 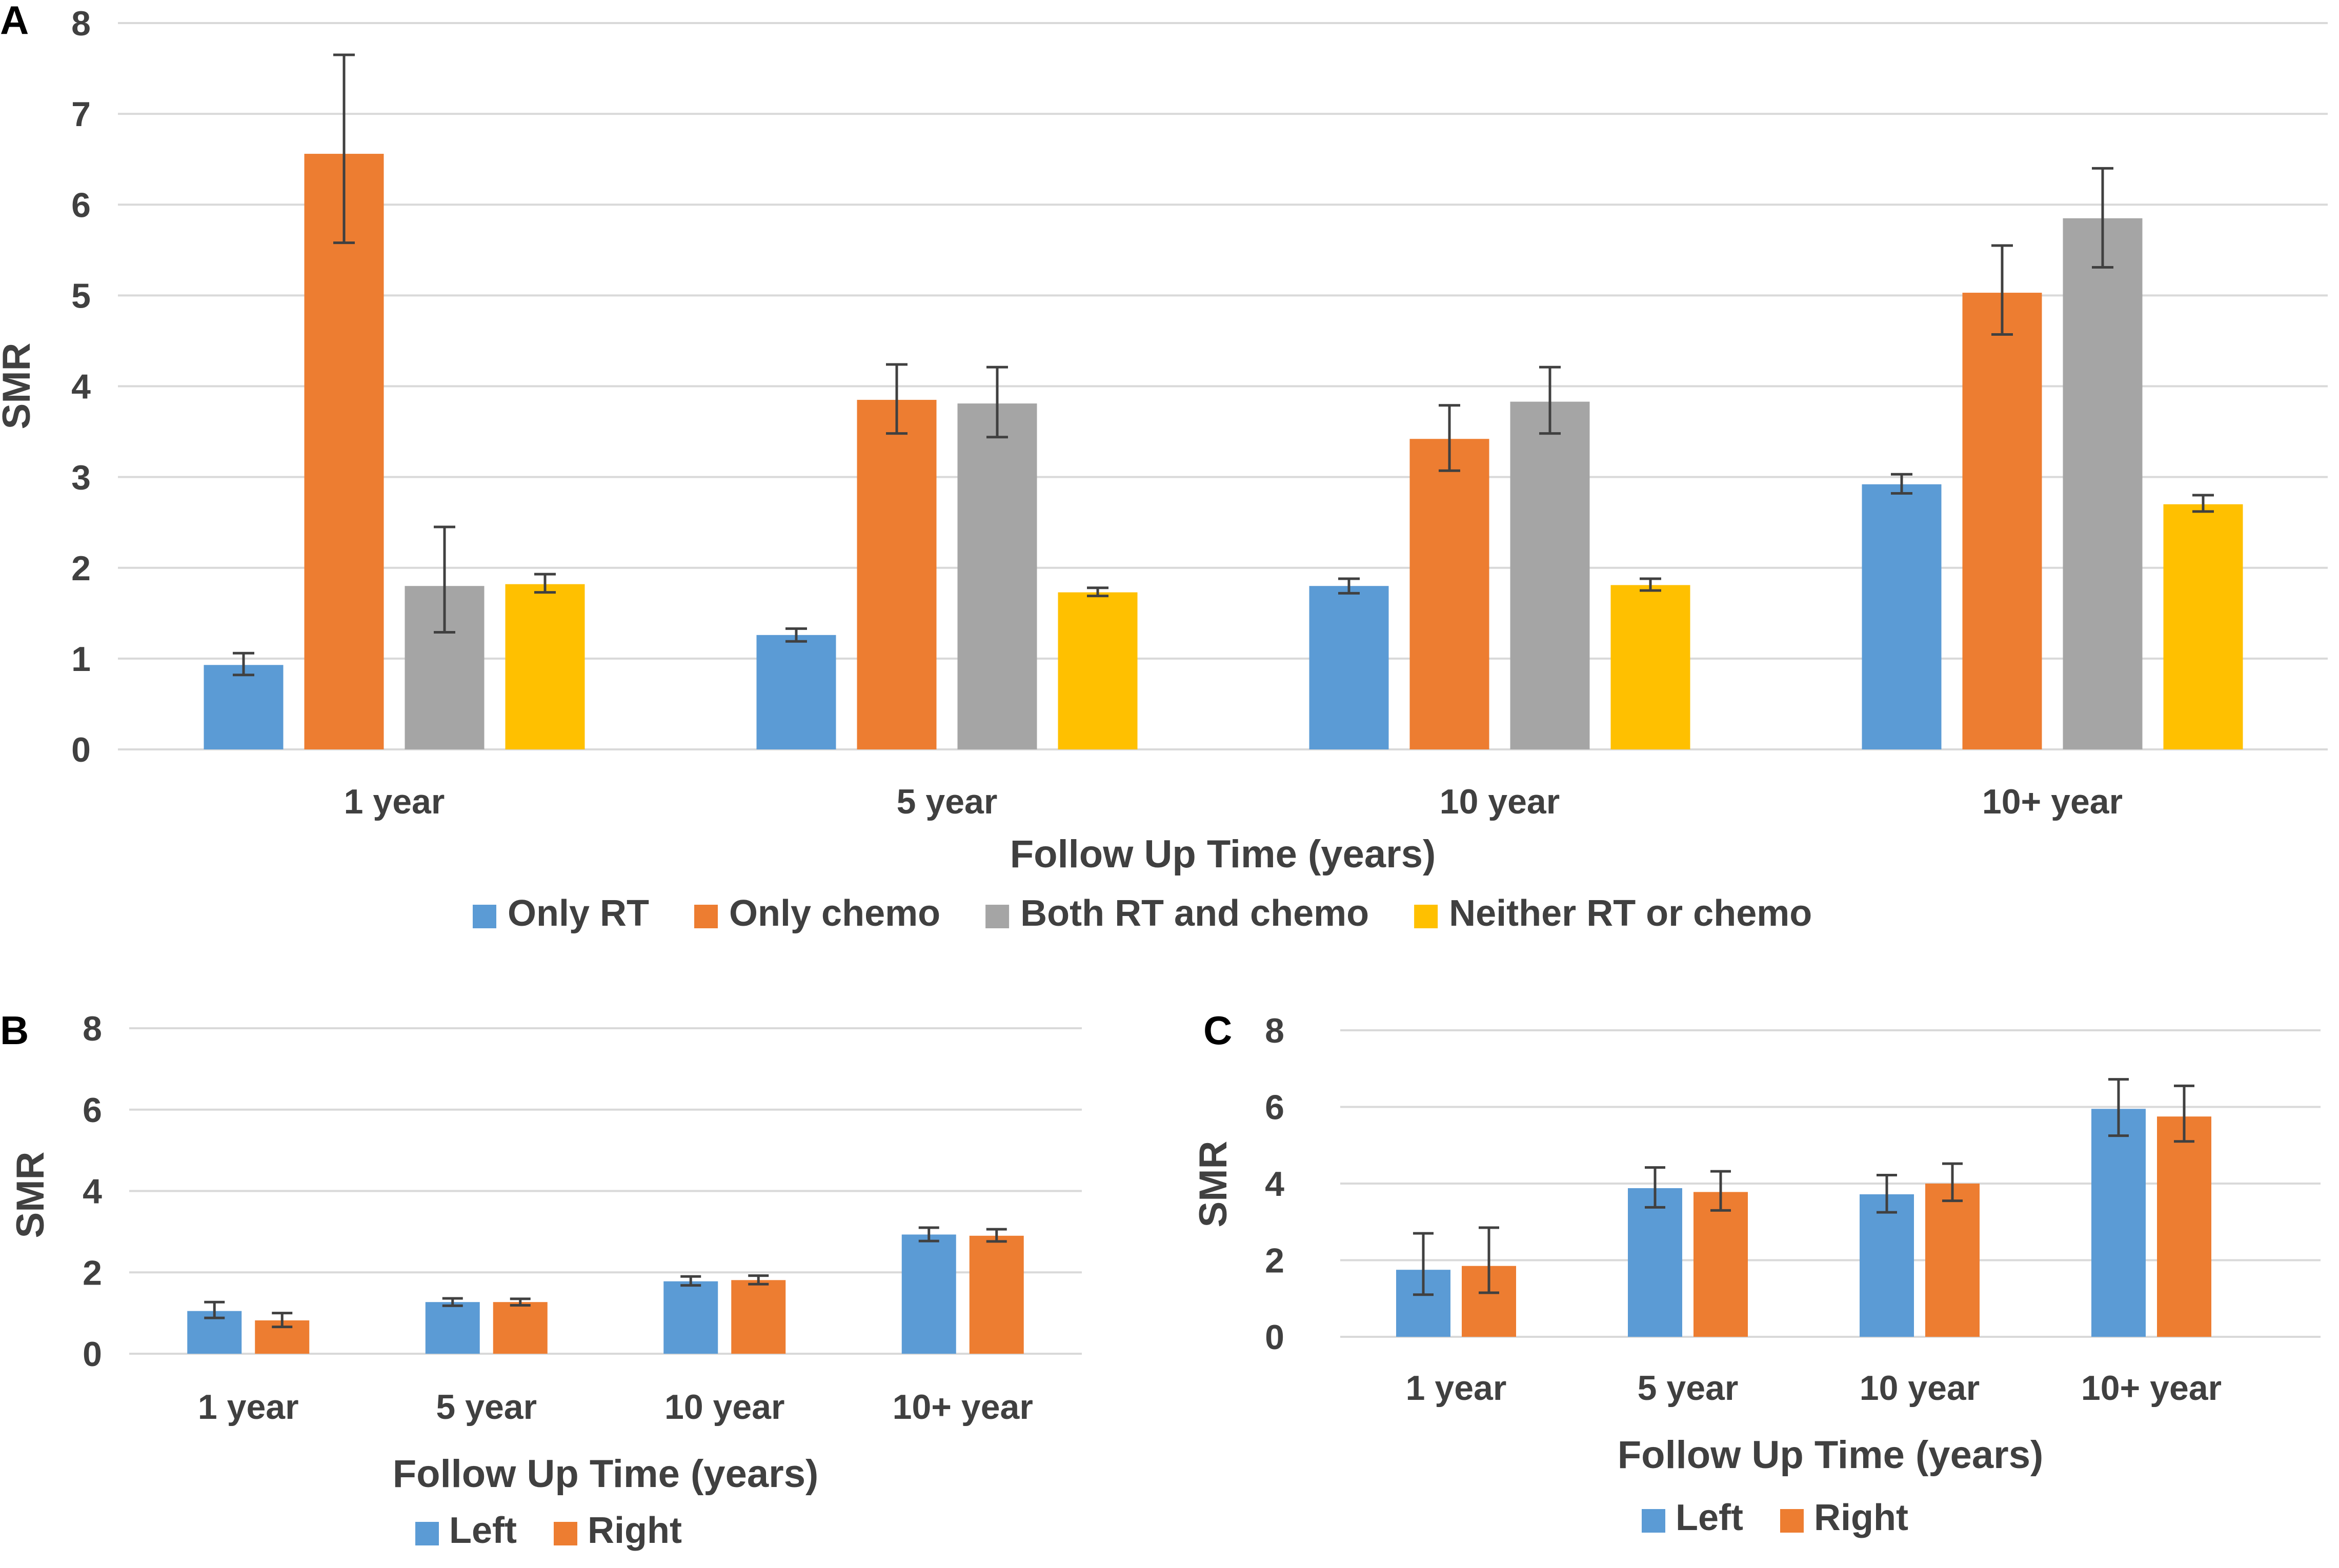 I want to click on legend: Left Right, so click(x=548, y=1531).